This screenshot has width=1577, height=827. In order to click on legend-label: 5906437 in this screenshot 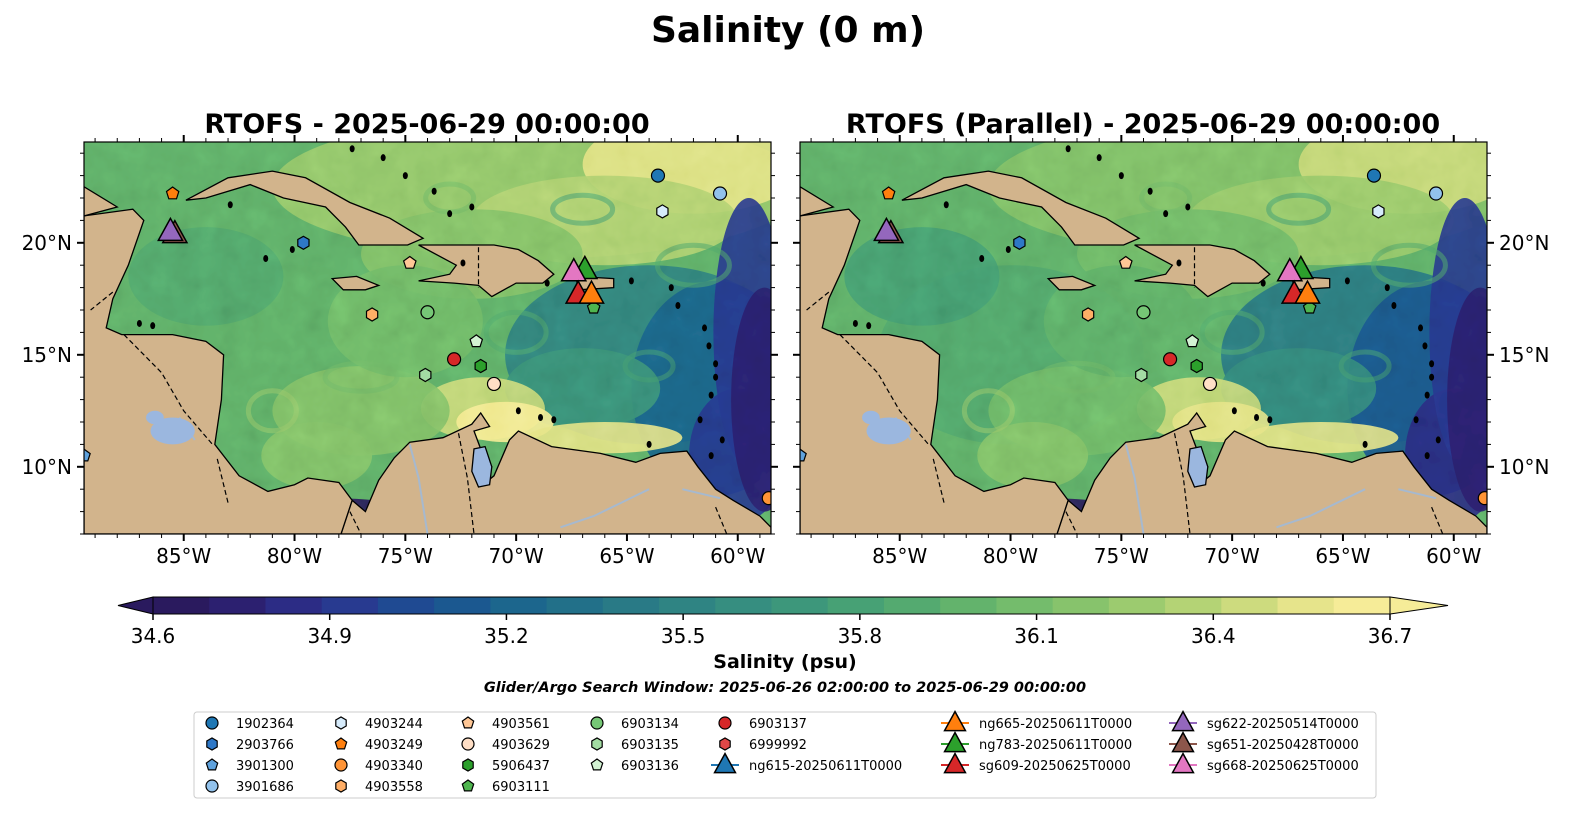, I will do `click(521, 766)`.